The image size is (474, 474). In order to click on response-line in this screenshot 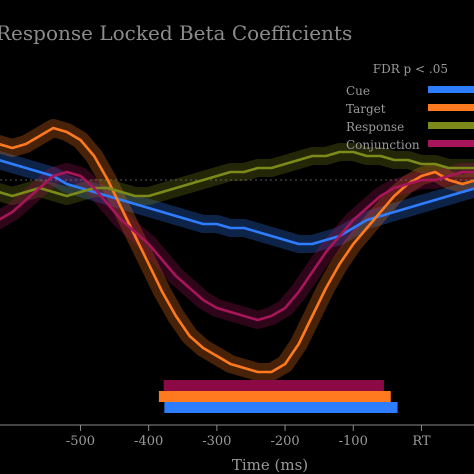, I will do `click(237, 174)`.